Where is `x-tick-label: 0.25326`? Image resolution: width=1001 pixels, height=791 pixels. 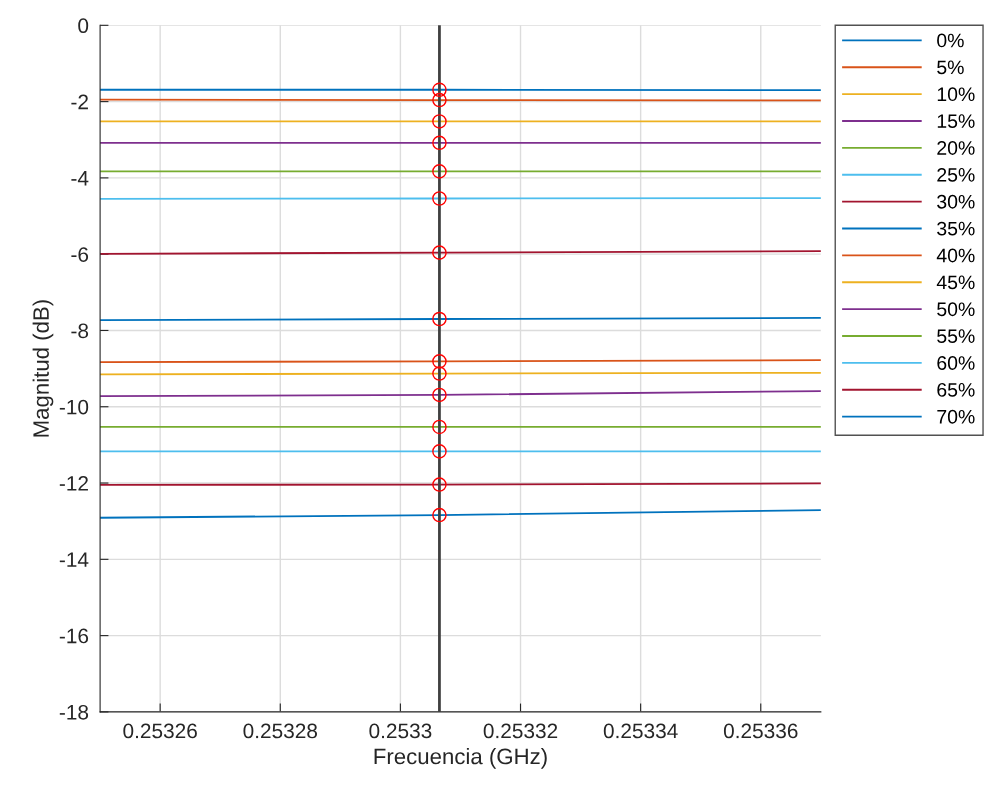 x-tick-label: 0.25326 is located at coordinates (160, 731).